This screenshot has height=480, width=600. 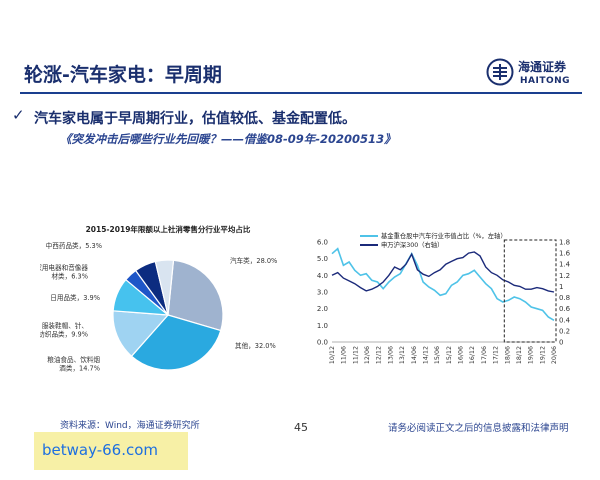 What do you see at coordinates (561, 343) in the screenshot?
I see `y-right-tick: 0` at bounding box center [561, 343].